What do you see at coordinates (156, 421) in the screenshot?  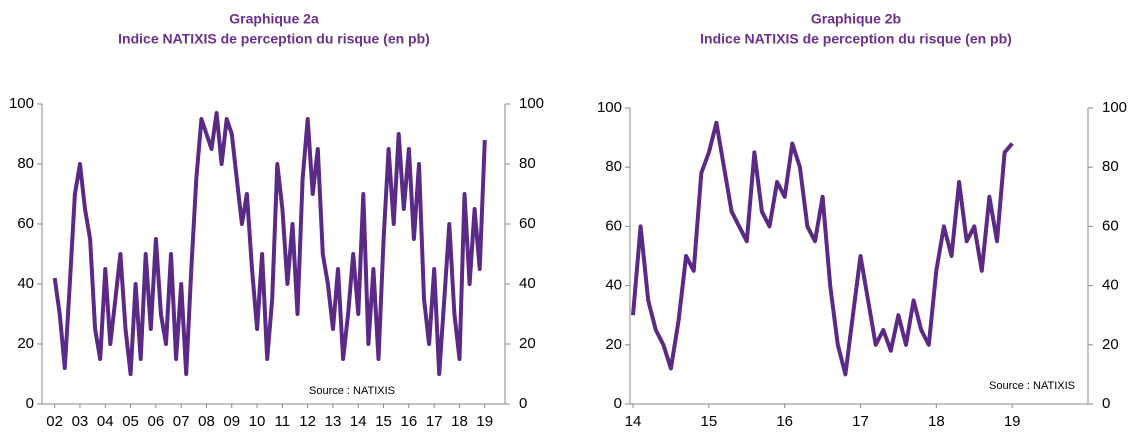 I see `x-tick-label: 06` at bounding box center [156, 421].